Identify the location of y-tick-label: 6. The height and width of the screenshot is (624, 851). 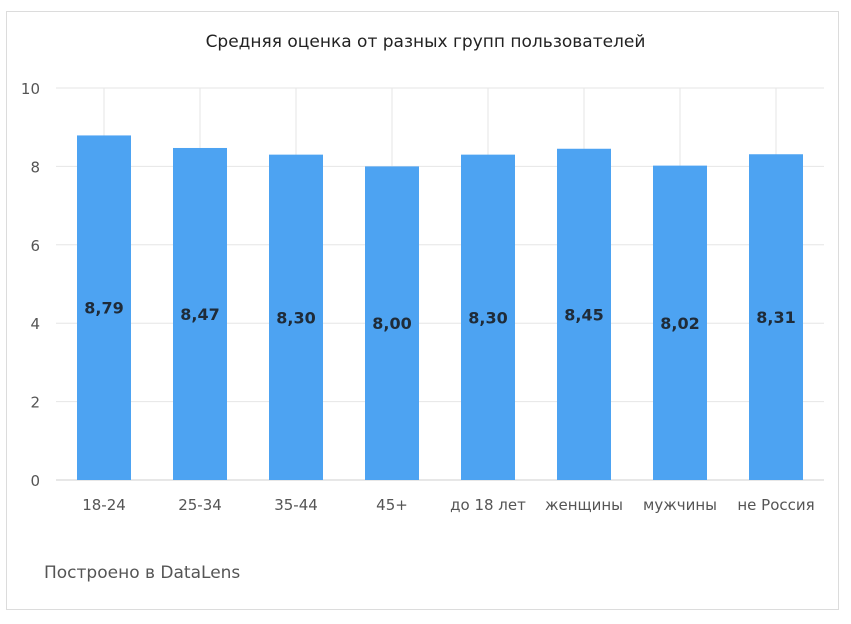
(35, 246).